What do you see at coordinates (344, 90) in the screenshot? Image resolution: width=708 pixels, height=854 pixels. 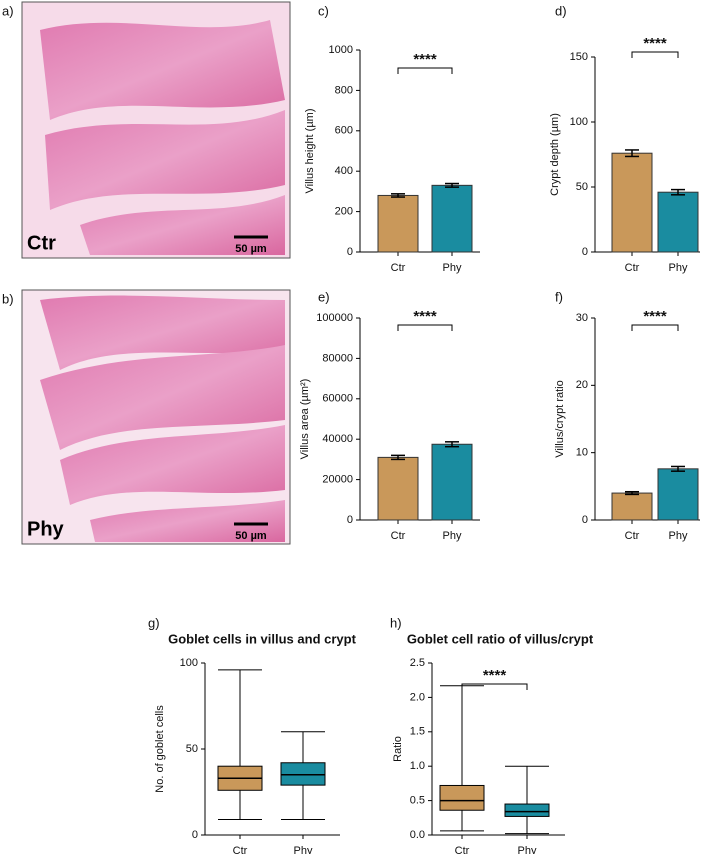 I see `y-tick-label: 800` at bounding box center [344, 90].